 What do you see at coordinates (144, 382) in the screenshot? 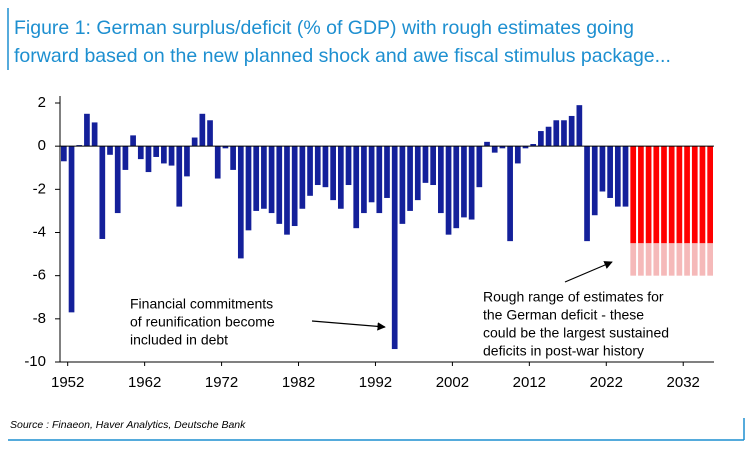
I see `x-tick-label: 1962` at bounding box center [144, 382].